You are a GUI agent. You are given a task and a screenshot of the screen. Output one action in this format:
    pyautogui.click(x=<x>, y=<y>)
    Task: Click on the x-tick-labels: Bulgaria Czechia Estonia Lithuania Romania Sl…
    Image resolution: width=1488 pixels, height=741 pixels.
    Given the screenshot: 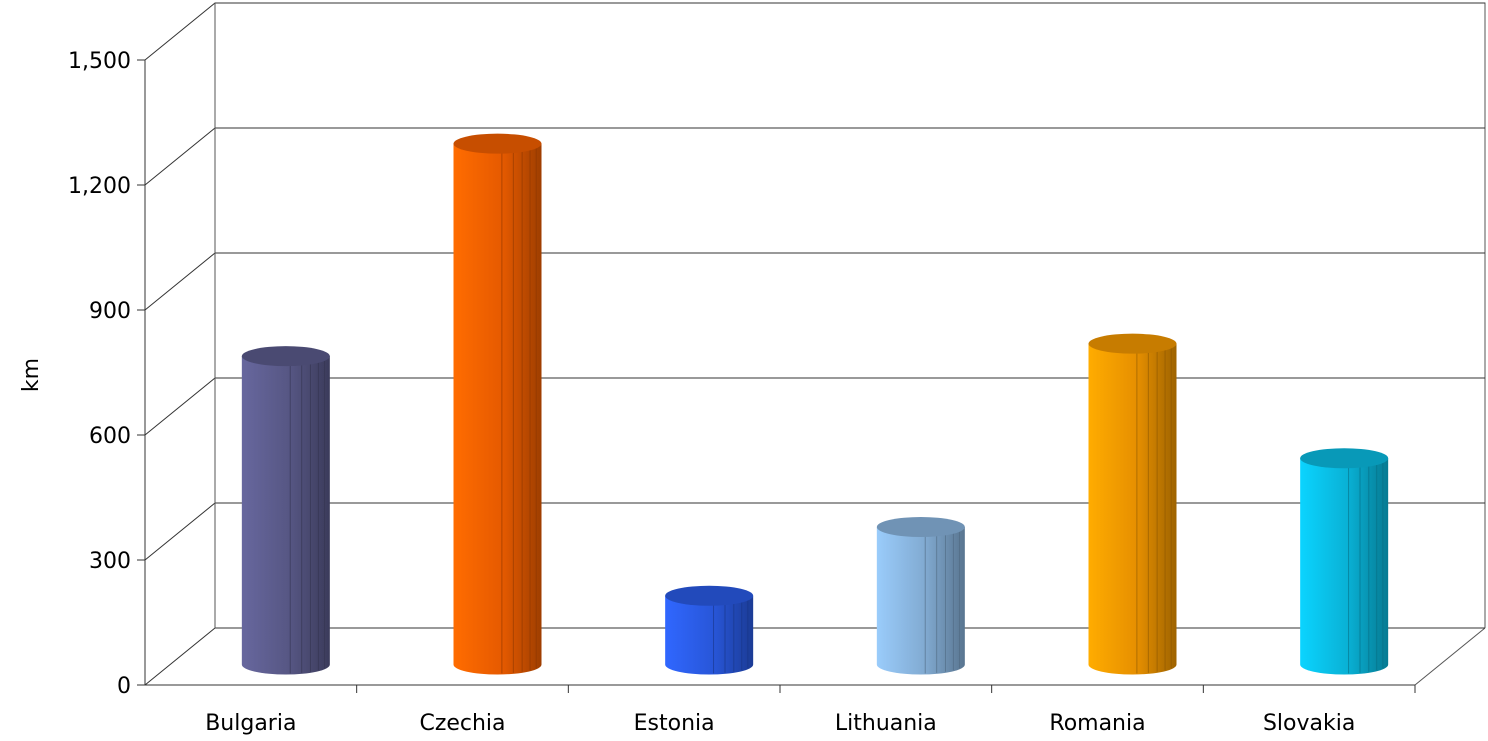 What is the action you would take?
    pyautogui.click(x=780, y=723)
    